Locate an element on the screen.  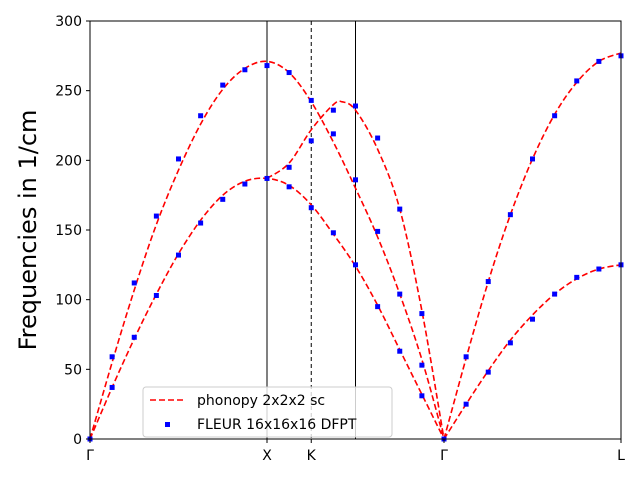
legend-box is located at coordinates (267, 412).